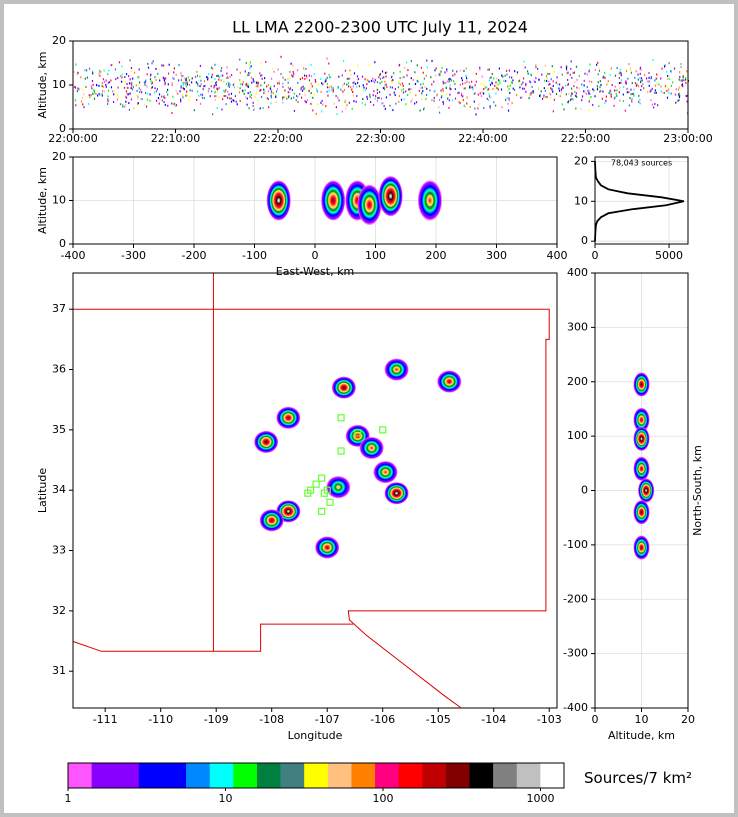  I want to click on x-tick-label: -100, so click(254, 255).